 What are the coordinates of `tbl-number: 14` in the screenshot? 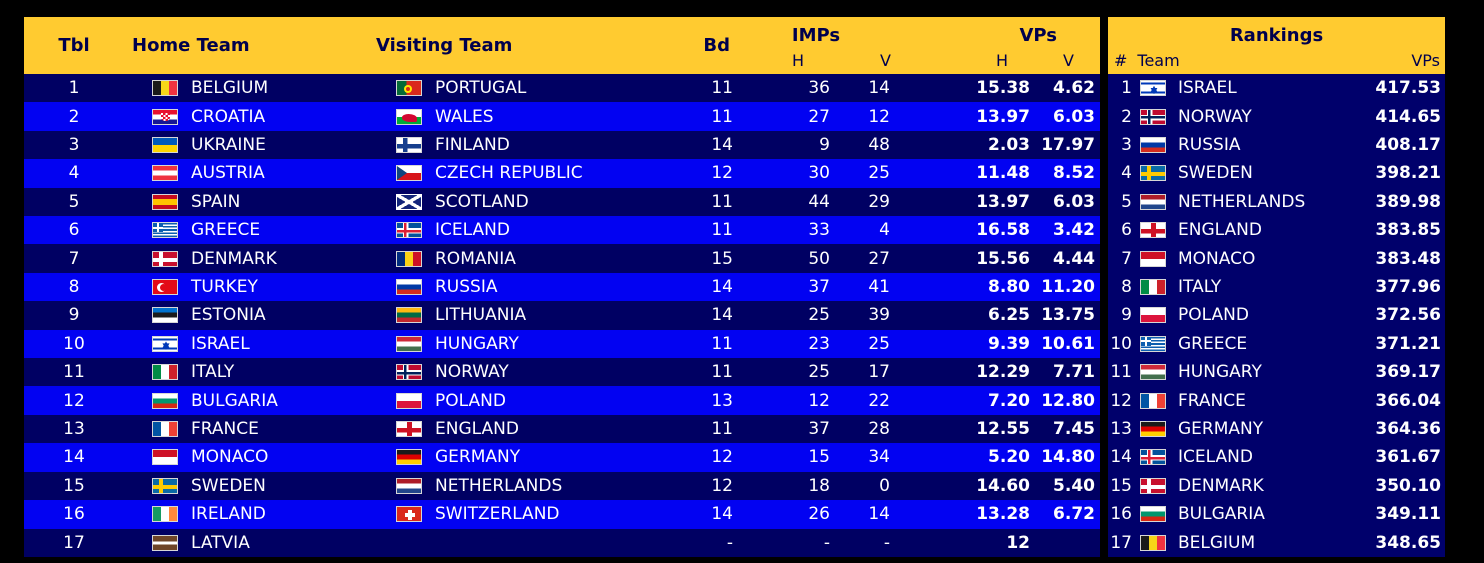 It's located at (74, 457).